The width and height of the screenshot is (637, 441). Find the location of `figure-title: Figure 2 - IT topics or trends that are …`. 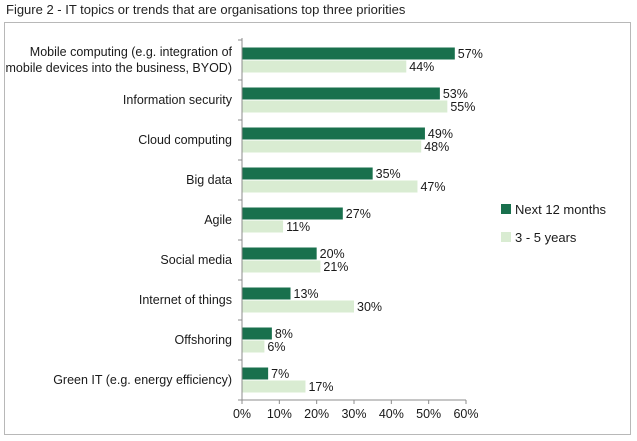

figure-title: Figure 2 - IT topics or trends that are … is located at coordinates (206, 9).